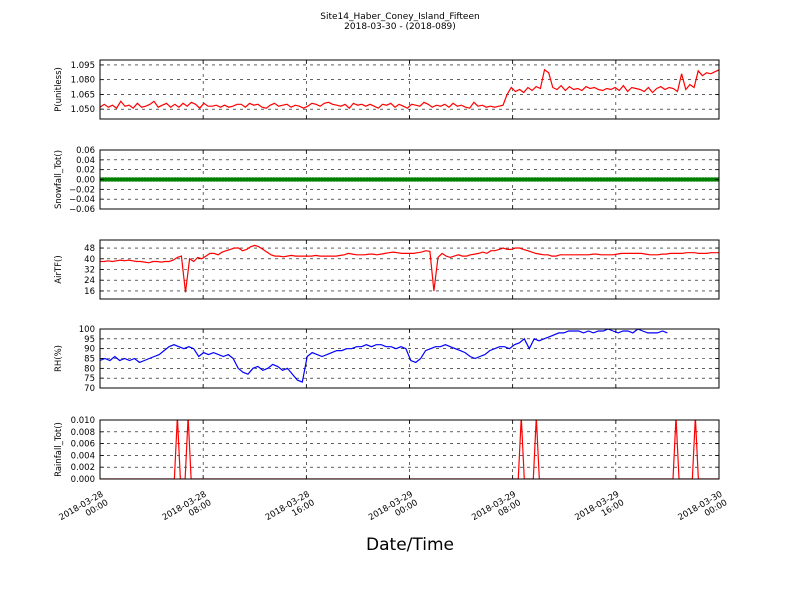 Image resolution: width=800 pixels, height=600 pixels. I want to click on x-tick-label: 2018-03-2808:00, so click(187, 511).